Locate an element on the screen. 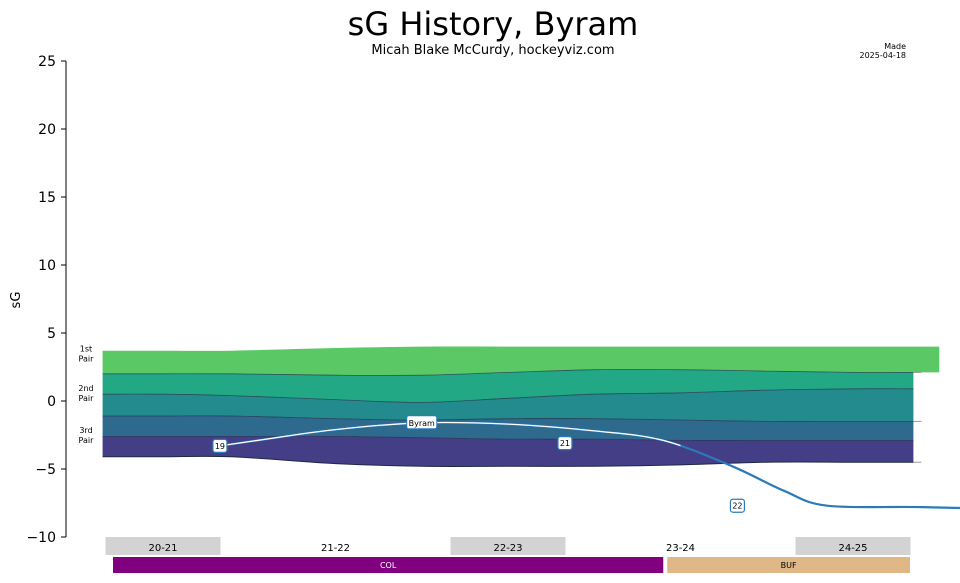  player-name-label: Byram is located at coordinates (422, 423).